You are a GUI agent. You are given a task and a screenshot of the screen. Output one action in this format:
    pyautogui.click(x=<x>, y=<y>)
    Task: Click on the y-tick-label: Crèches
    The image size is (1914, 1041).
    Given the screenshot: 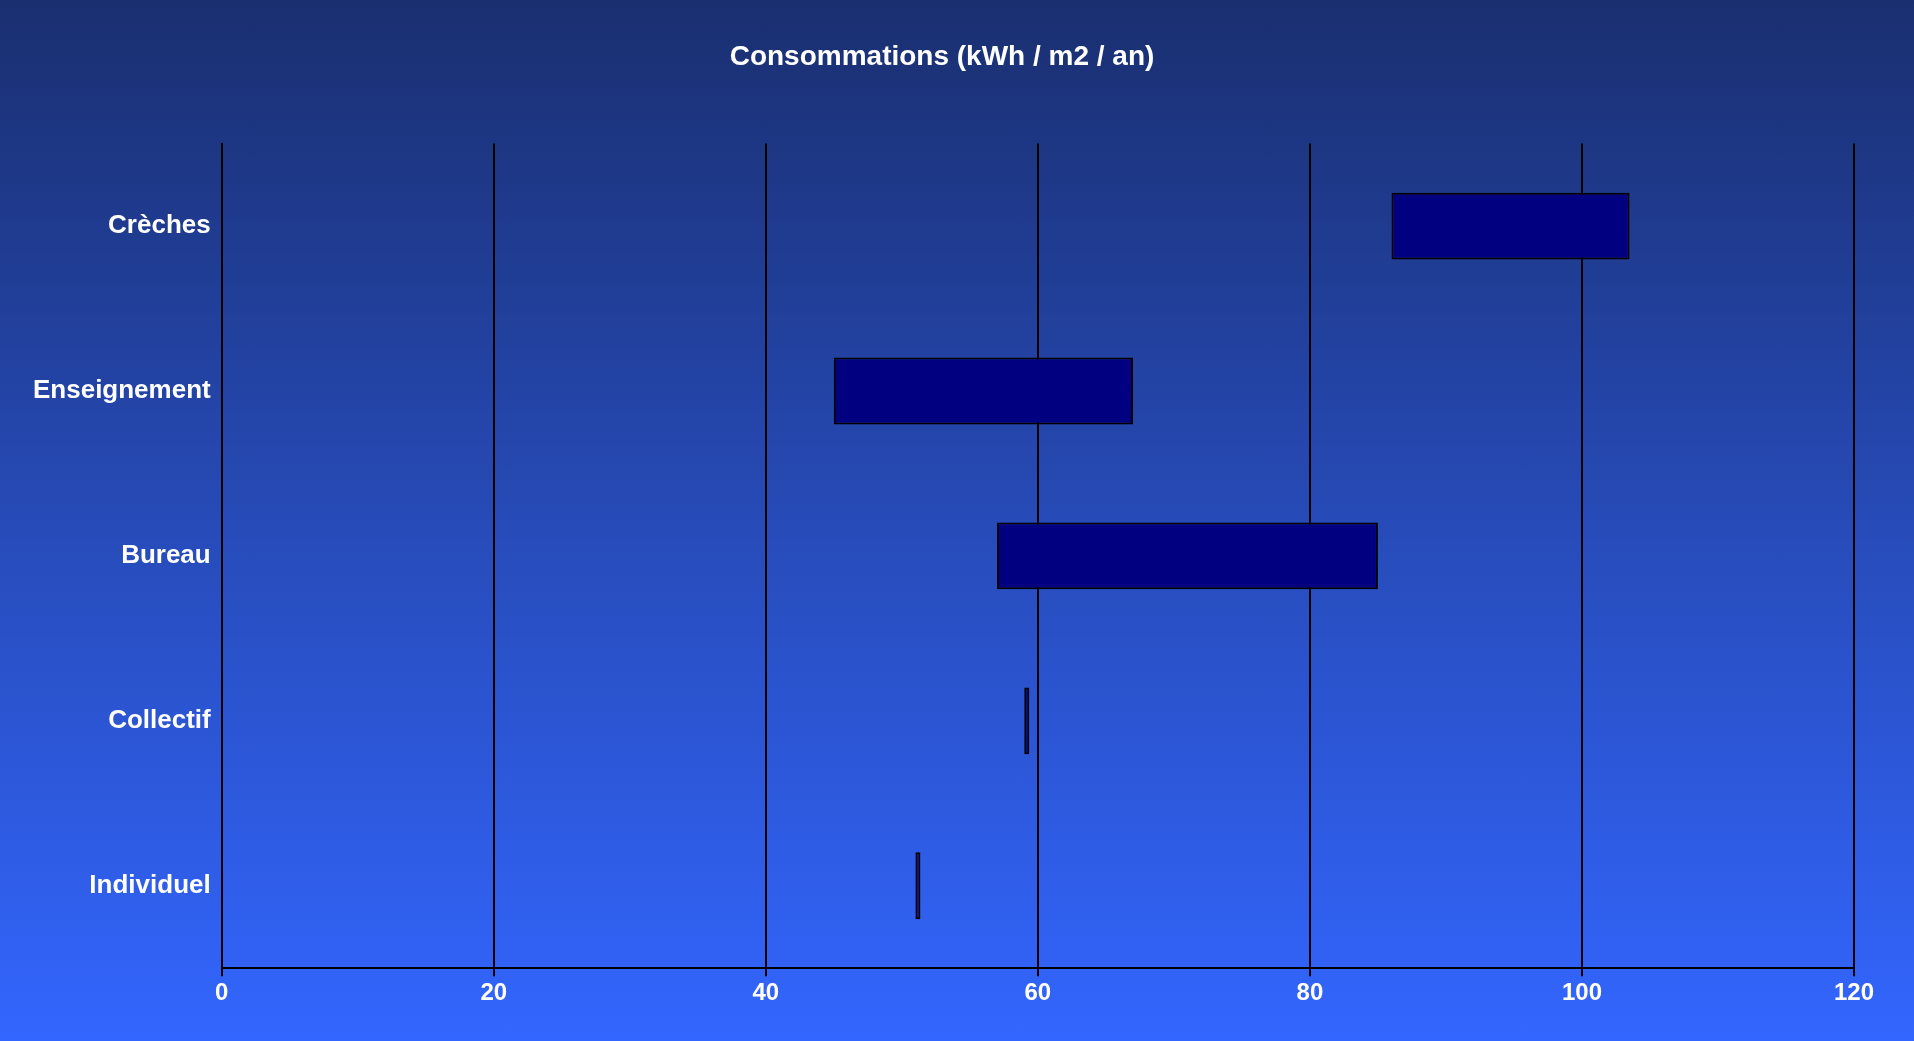 What is the action you would take?
    pyautogui.click(x=159, y=224)
    